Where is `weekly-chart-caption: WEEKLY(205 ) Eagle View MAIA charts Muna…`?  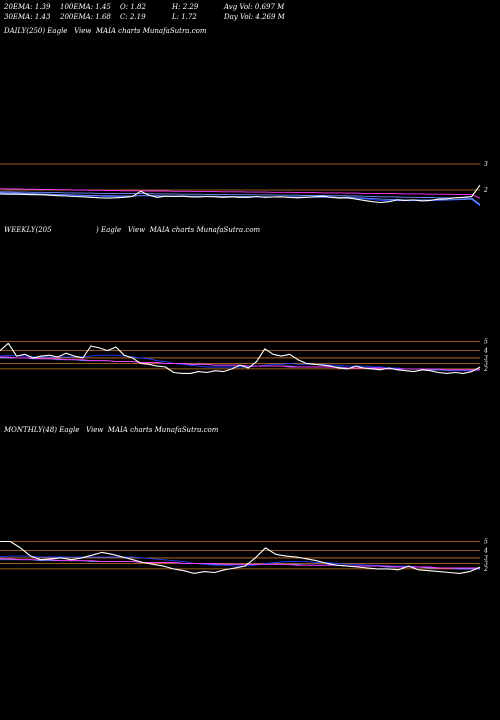 weekly-chart-caption: WEEKLY(205 ) Eagle View MAIA charts Muna… is located at coordinates (132, 230).